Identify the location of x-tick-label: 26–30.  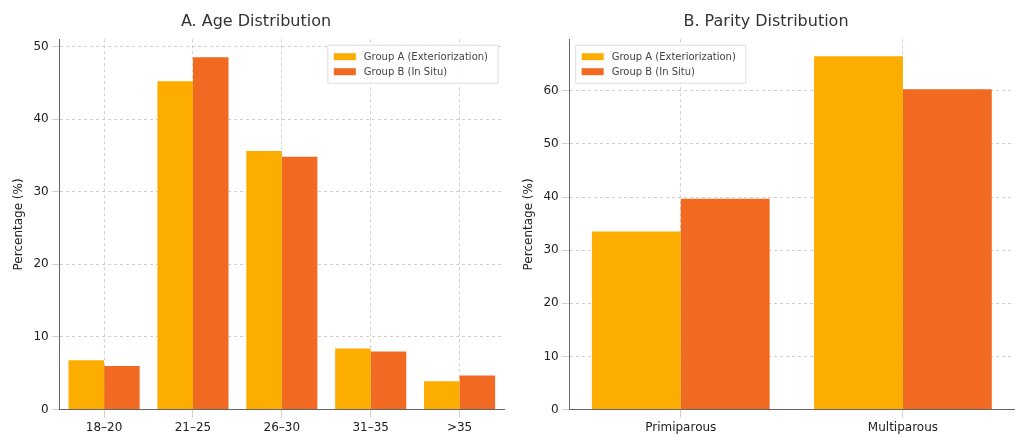
(282, 426).